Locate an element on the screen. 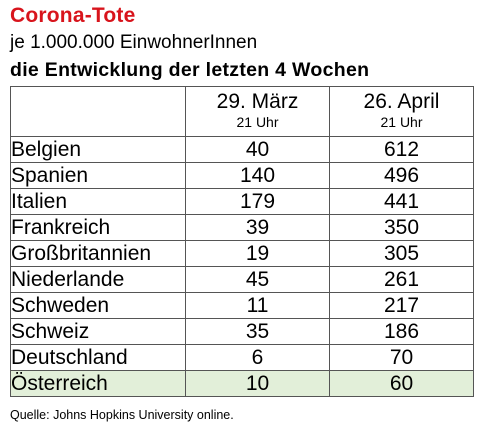 Image resolution: width=492 pixels, height=434 pixels. value-cell: 305 is located at coordinates (401, 253).